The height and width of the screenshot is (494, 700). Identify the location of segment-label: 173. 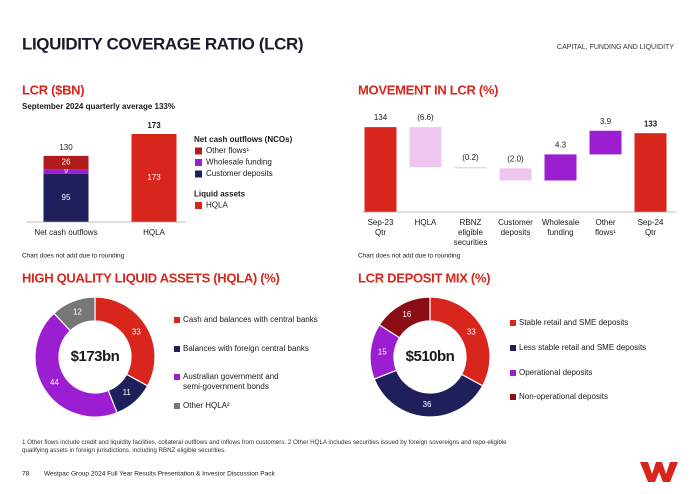
(154, 177).